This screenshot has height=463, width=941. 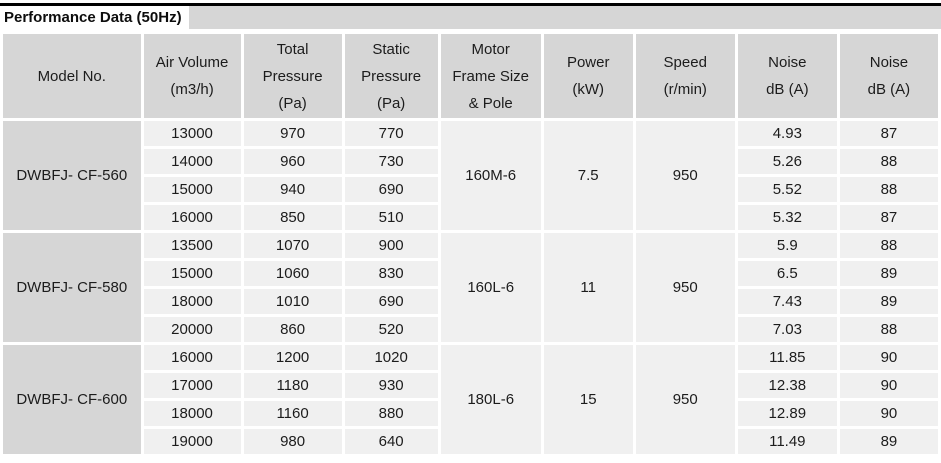 I want to click on air-volume-cell: 17000, so click(x=192, y=385).